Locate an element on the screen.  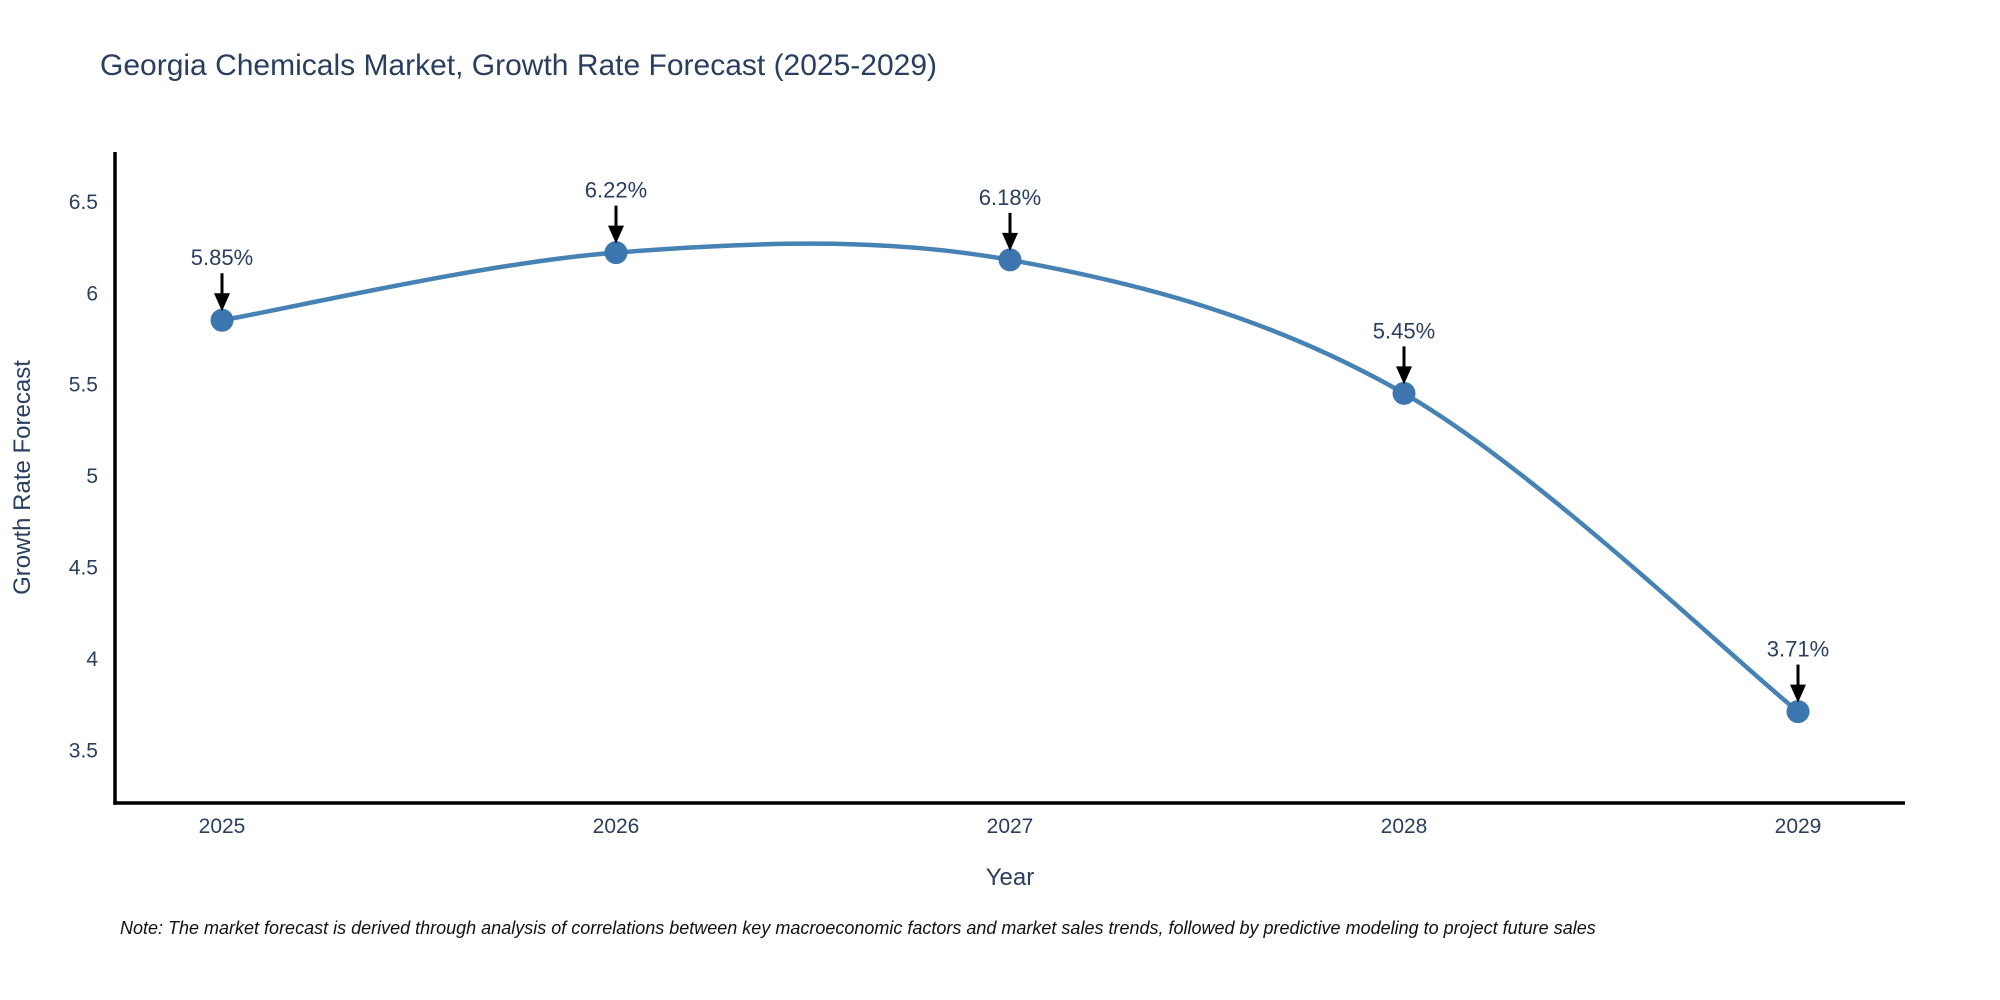
x-tick-label: 2027 is located at coordinates (1010, 826).